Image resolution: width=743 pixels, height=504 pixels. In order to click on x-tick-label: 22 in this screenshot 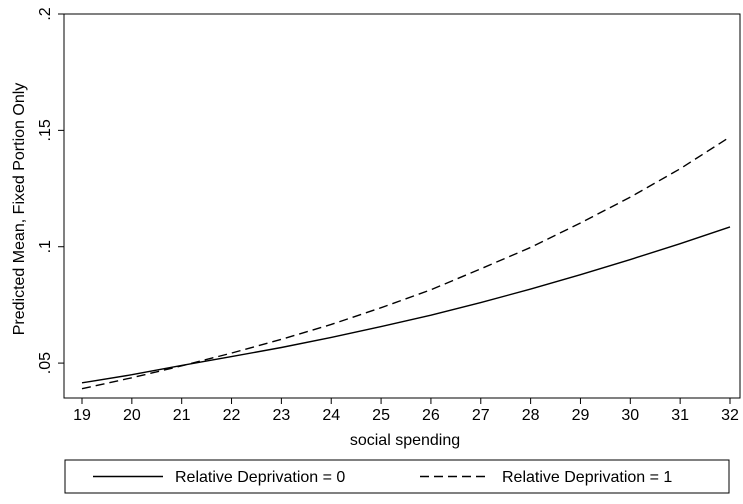, I will do `click(232, 415)`.